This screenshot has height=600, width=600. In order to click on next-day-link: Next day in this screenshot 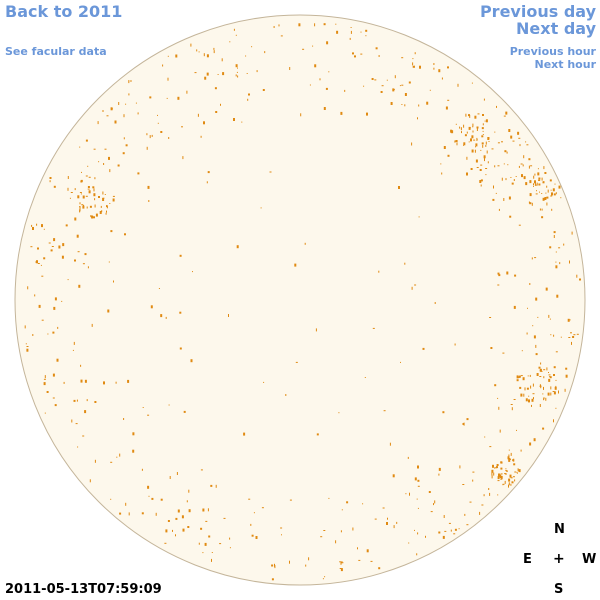, I will do `click(556, 28)`.